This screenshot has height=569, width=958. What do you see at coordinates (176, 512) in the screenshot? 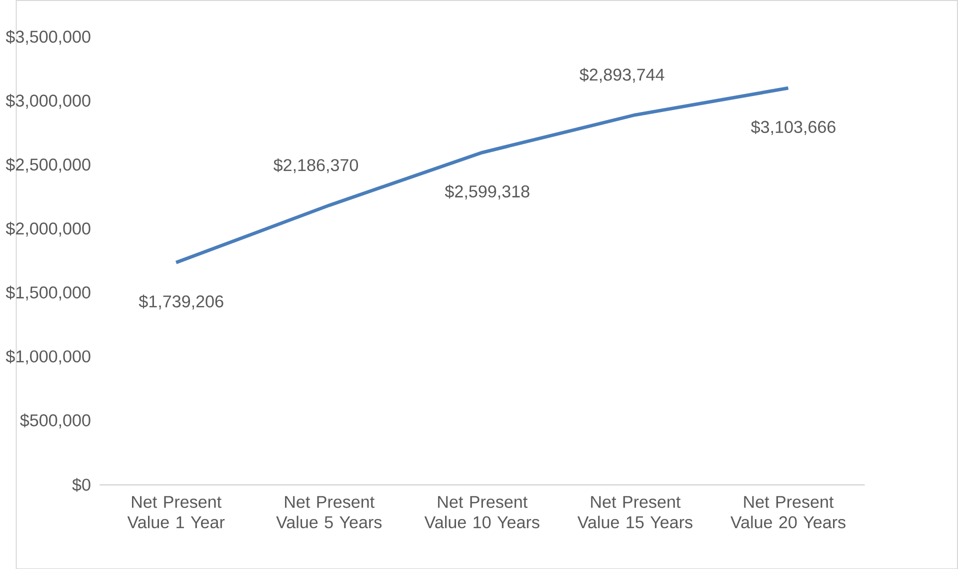
I see `x-tick-label: Net Present Value 1 Year` at bounding box center [176, 512].